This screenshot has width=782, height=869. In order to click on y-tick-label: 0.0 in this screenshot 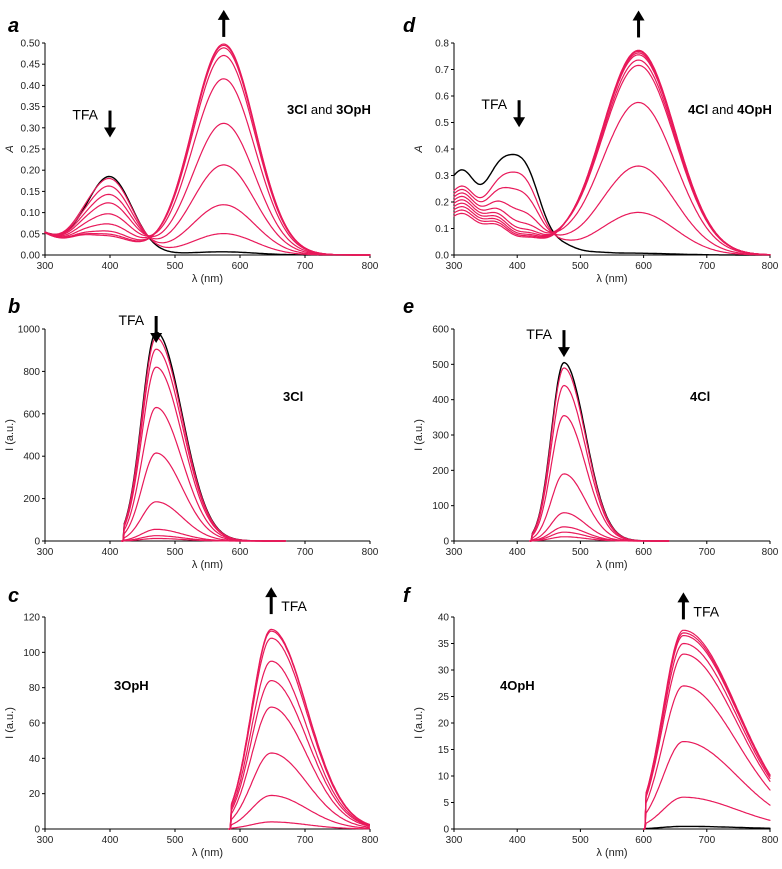, I will do `click(442, 256)`.